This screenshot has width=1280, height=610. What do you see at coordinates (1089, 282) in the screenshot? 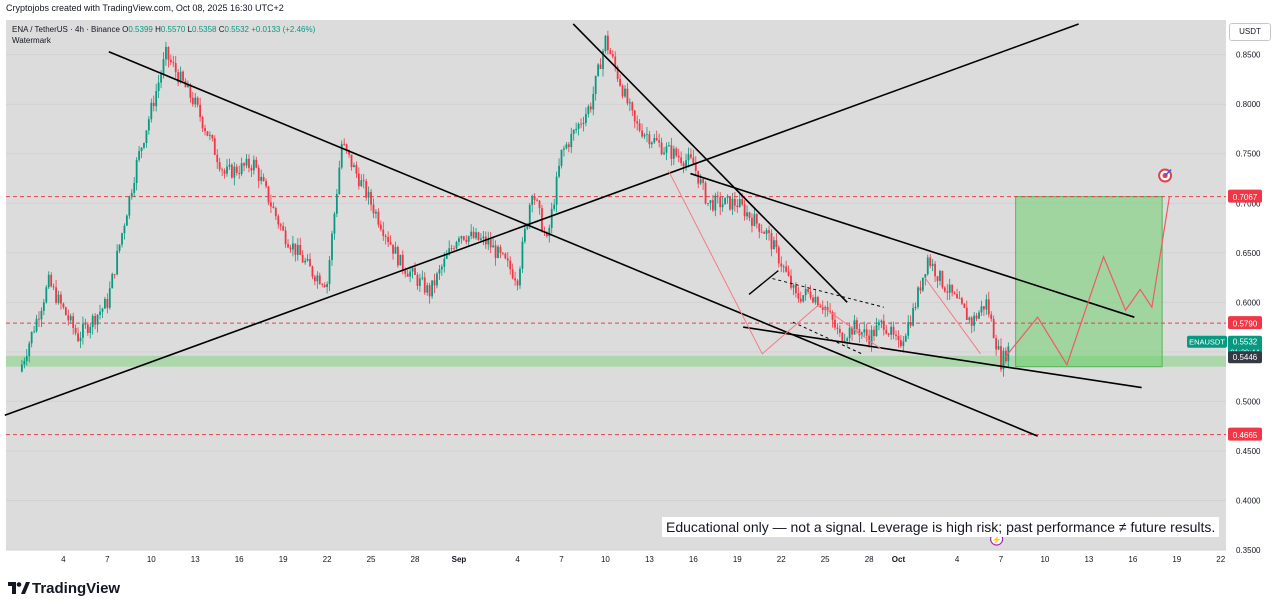
I see `target-zone` at bounding box center [1089, 282].